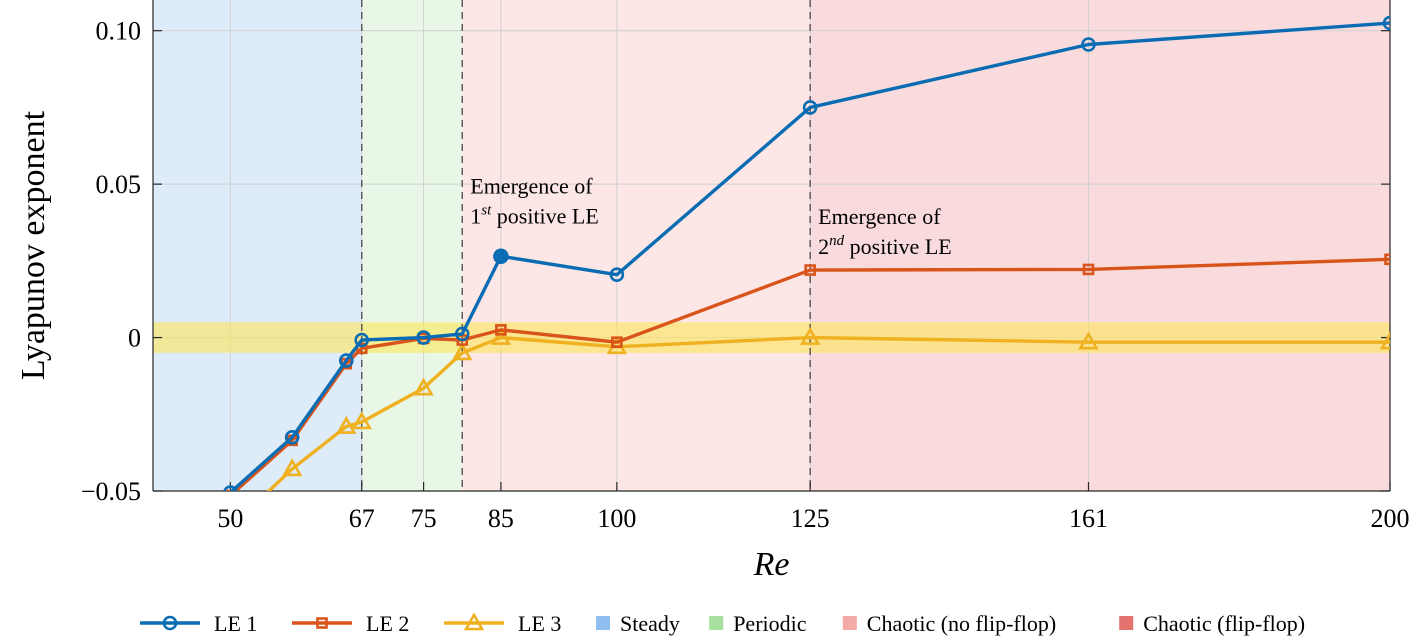 The image size is (1413, 638). I want to click on legend-item-steady: Steady, so click(638, 623).